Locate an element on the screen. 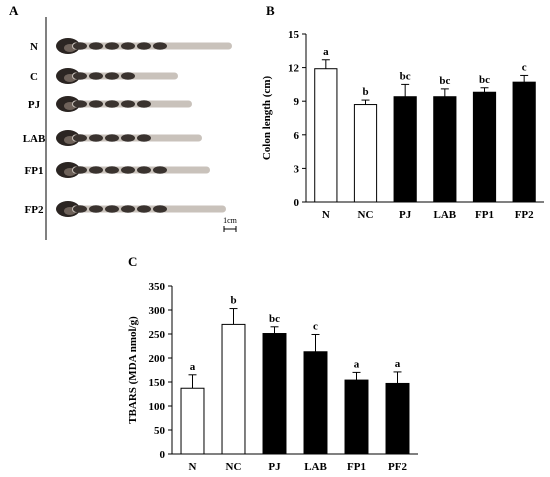 This screenshot has width=550, height=477. panel-c-letter: C is located at coordinates (133, 261).